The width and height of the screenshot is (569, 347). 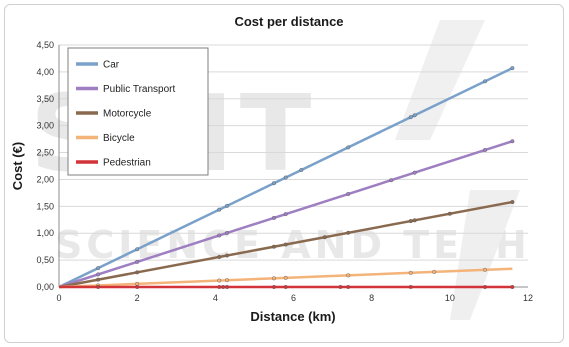 I want to click on x-tick-label: 2, so click(x=137, y=298).